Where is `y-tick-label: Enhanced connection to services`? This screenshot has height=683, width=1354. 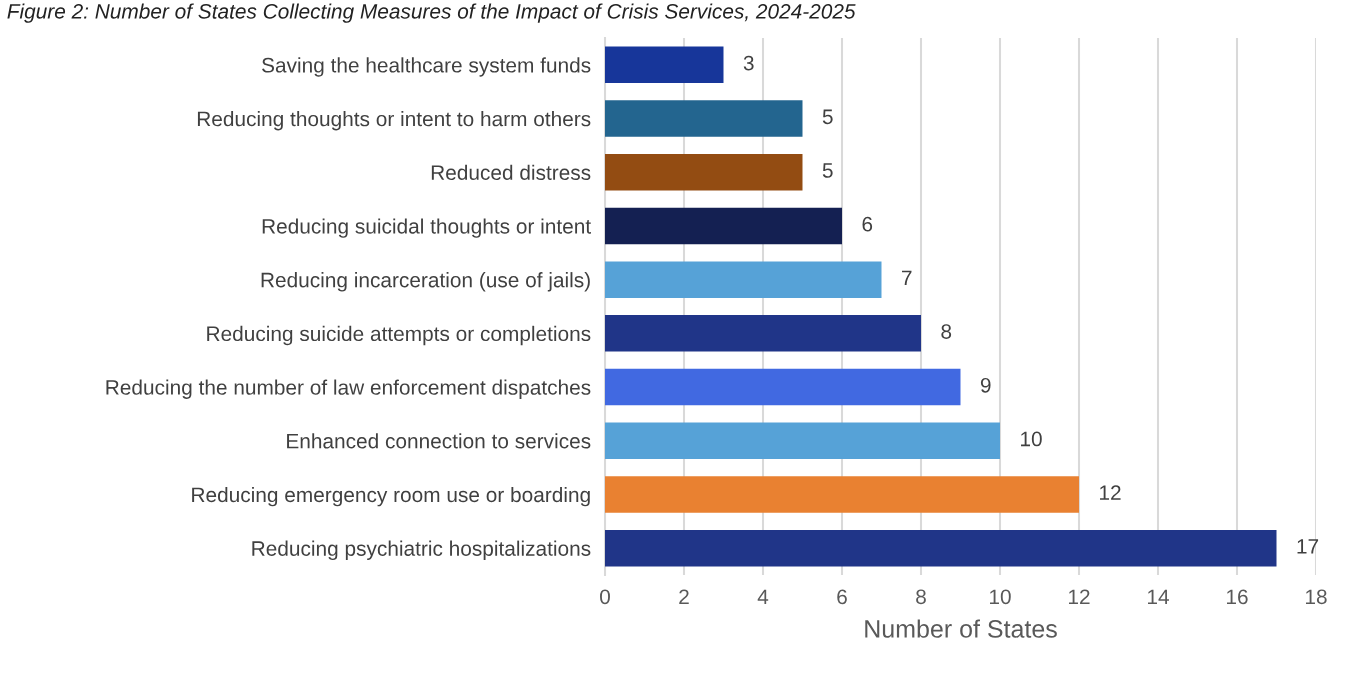 y-tick-label: Enhanced connection to services is located at coordinates (439, 441).